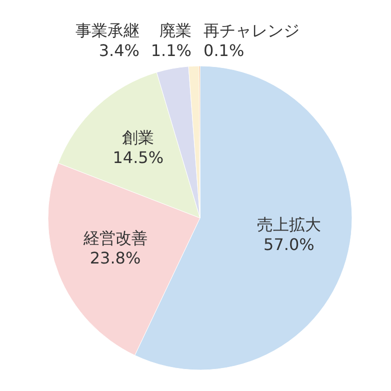  What do you see at coordinates (176, 30) in the screenshot?
I see `slice-label: 廃業` at bounding box center [176, 30].